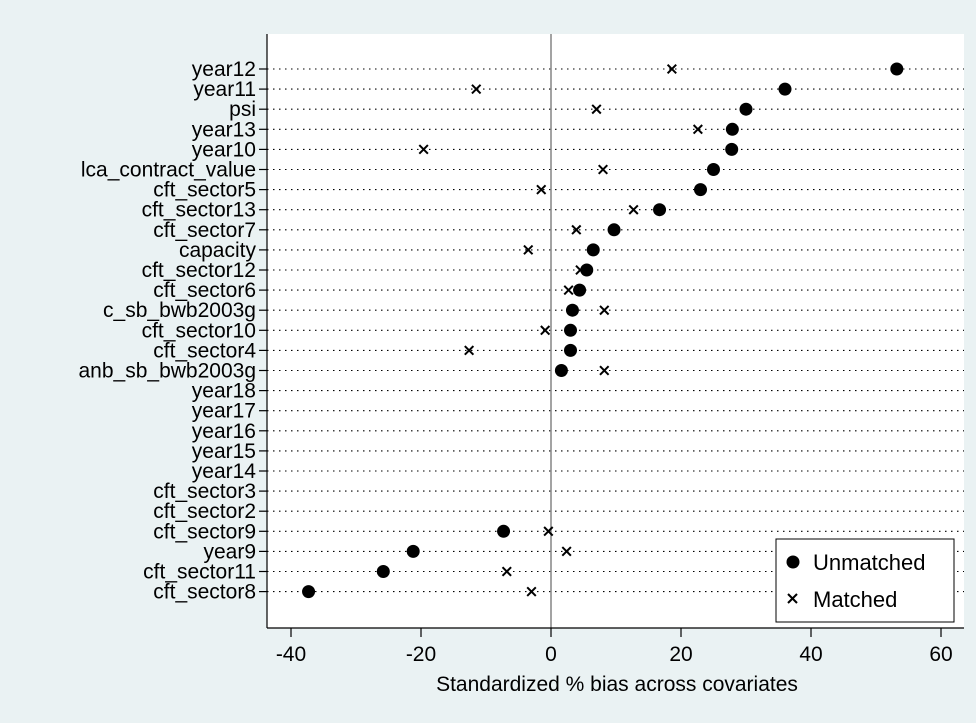 Image resolution: width=976 pixels, height=723 pixels. What do you see at coordinates (291, 654) in the screenshot?
I see `x-tick-label: -40` at bounding box center [291, 654].